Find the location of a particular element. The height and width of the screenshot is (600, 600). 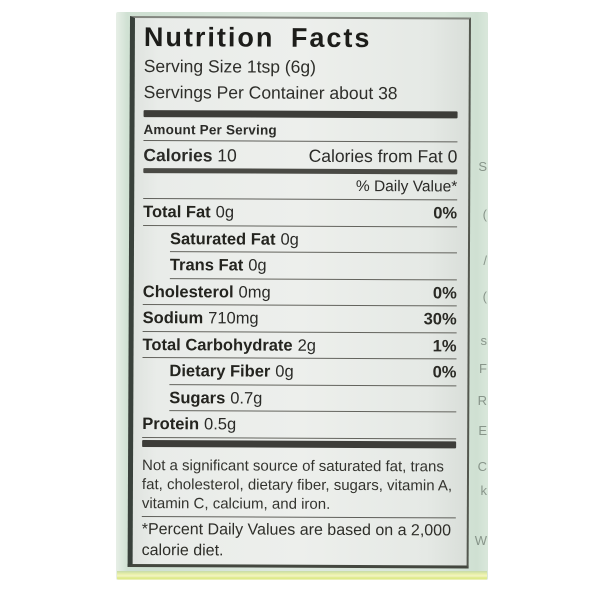

calories-label: Calories is located at coordinates (178, 155).